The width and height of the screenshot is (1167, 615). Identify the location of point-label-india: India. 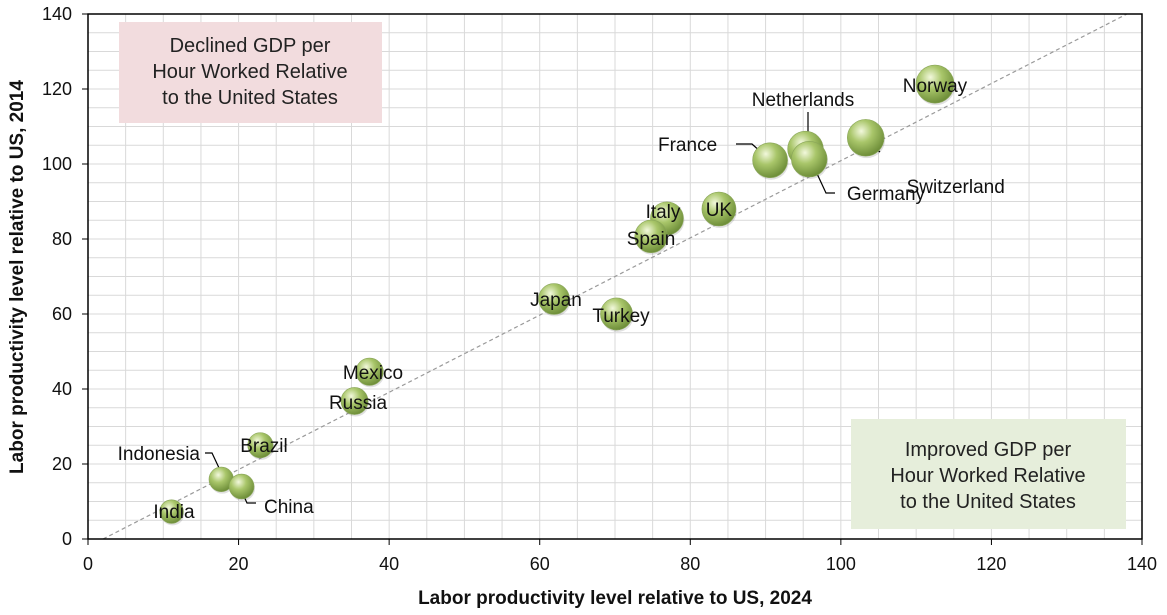
(174, 512).